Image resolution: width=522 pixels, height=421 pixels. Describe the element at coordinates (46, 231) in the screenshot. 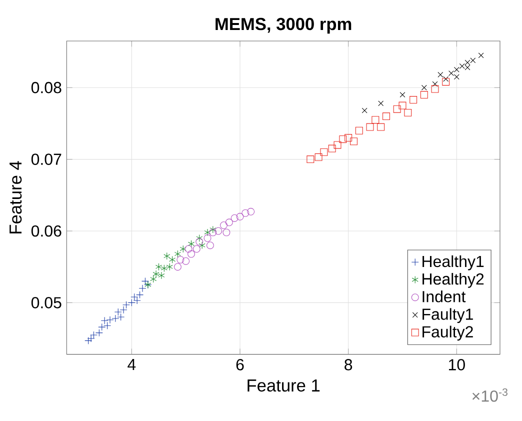

I see `y-tick-label: 0.06` at that location.